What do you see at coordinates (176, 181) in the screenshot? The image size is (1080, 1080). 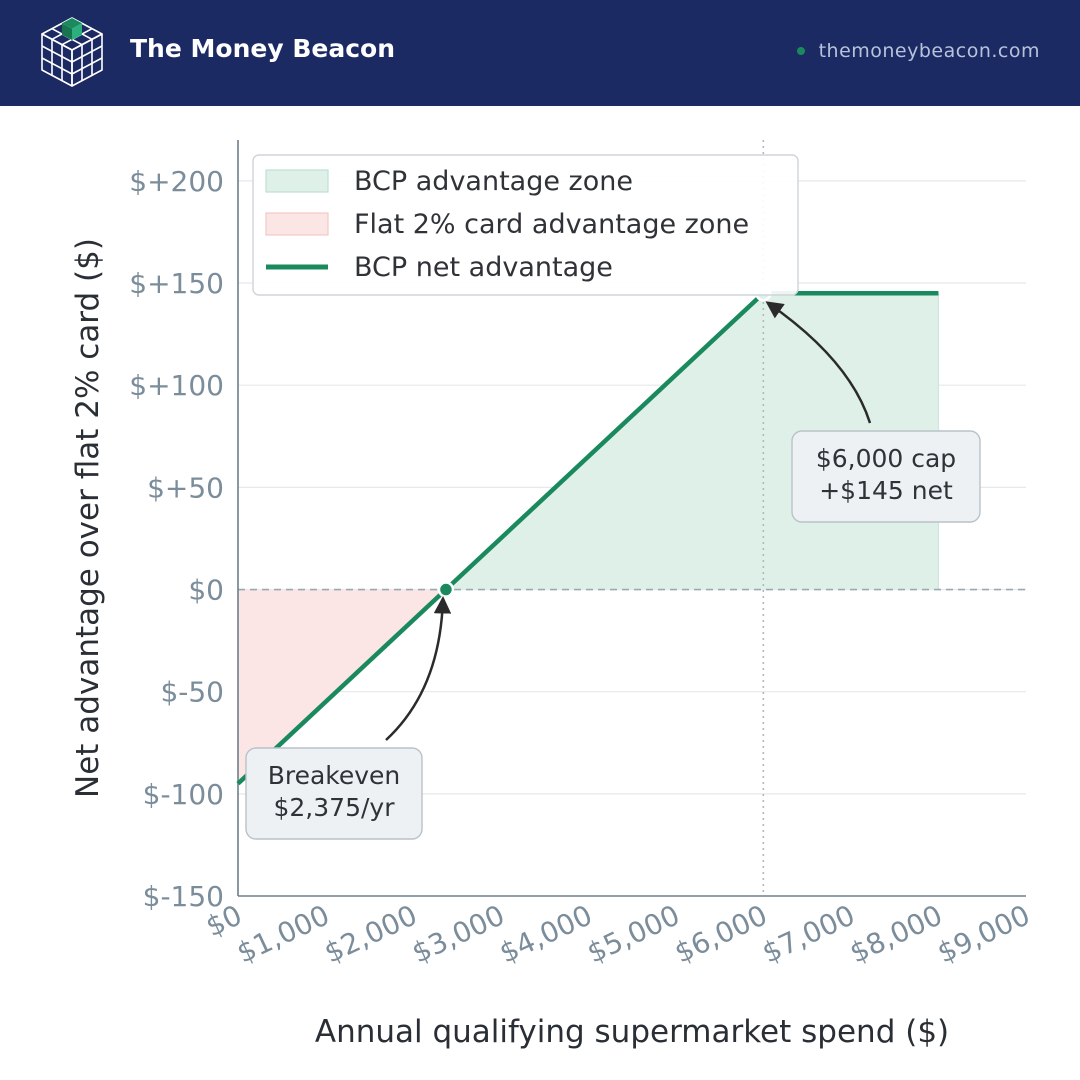 I see `y-tick-label: $+200` at bounding box center [176, 181].